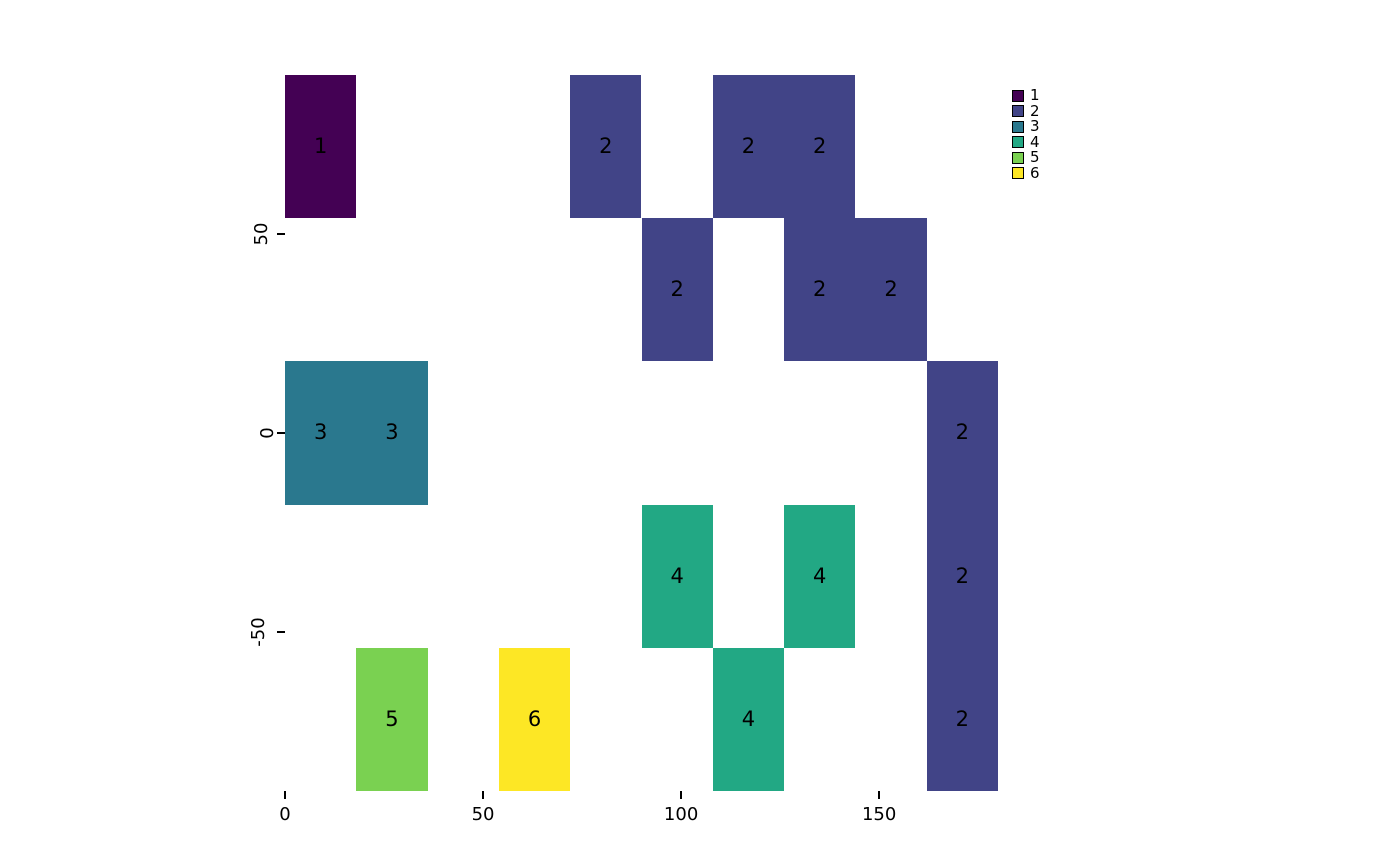 The height and width of the screenshot is (866, 1400). I want to click on cell-value-label: 6, so click(534, 718).